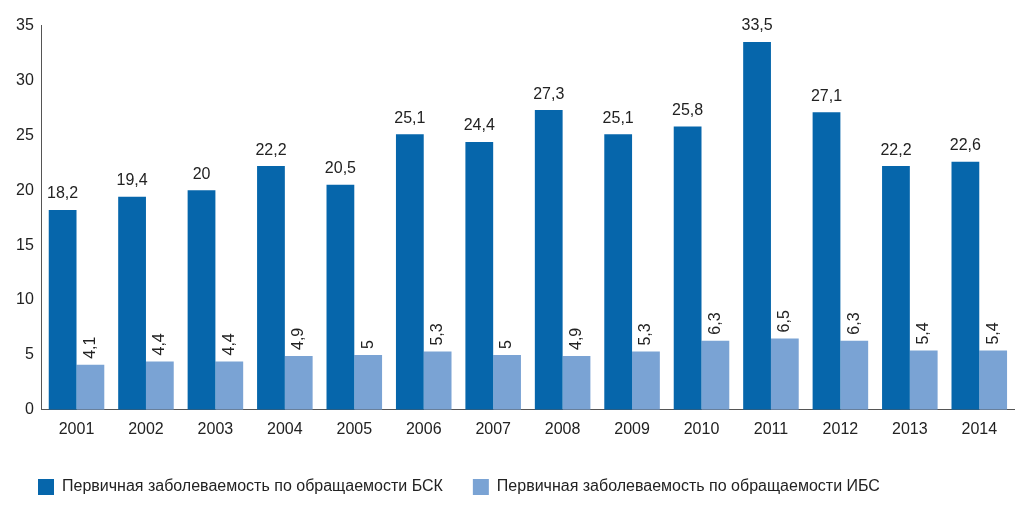  What do you see at coordinates (29, 409) in the screenshot?
I see `y-tick-label: 0` at bounding box center [29, 409].